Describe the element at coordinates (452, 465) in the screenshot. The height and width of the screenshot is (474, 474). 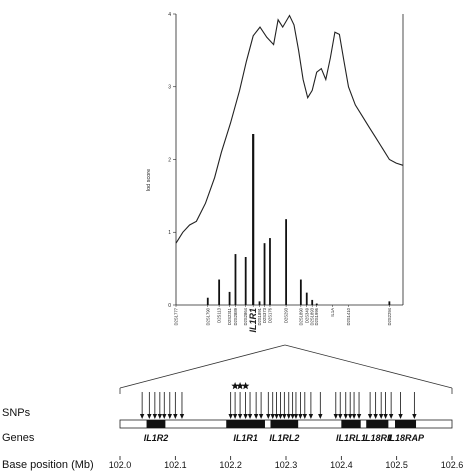
I see `bp-tick-label: 102.6` at that location.